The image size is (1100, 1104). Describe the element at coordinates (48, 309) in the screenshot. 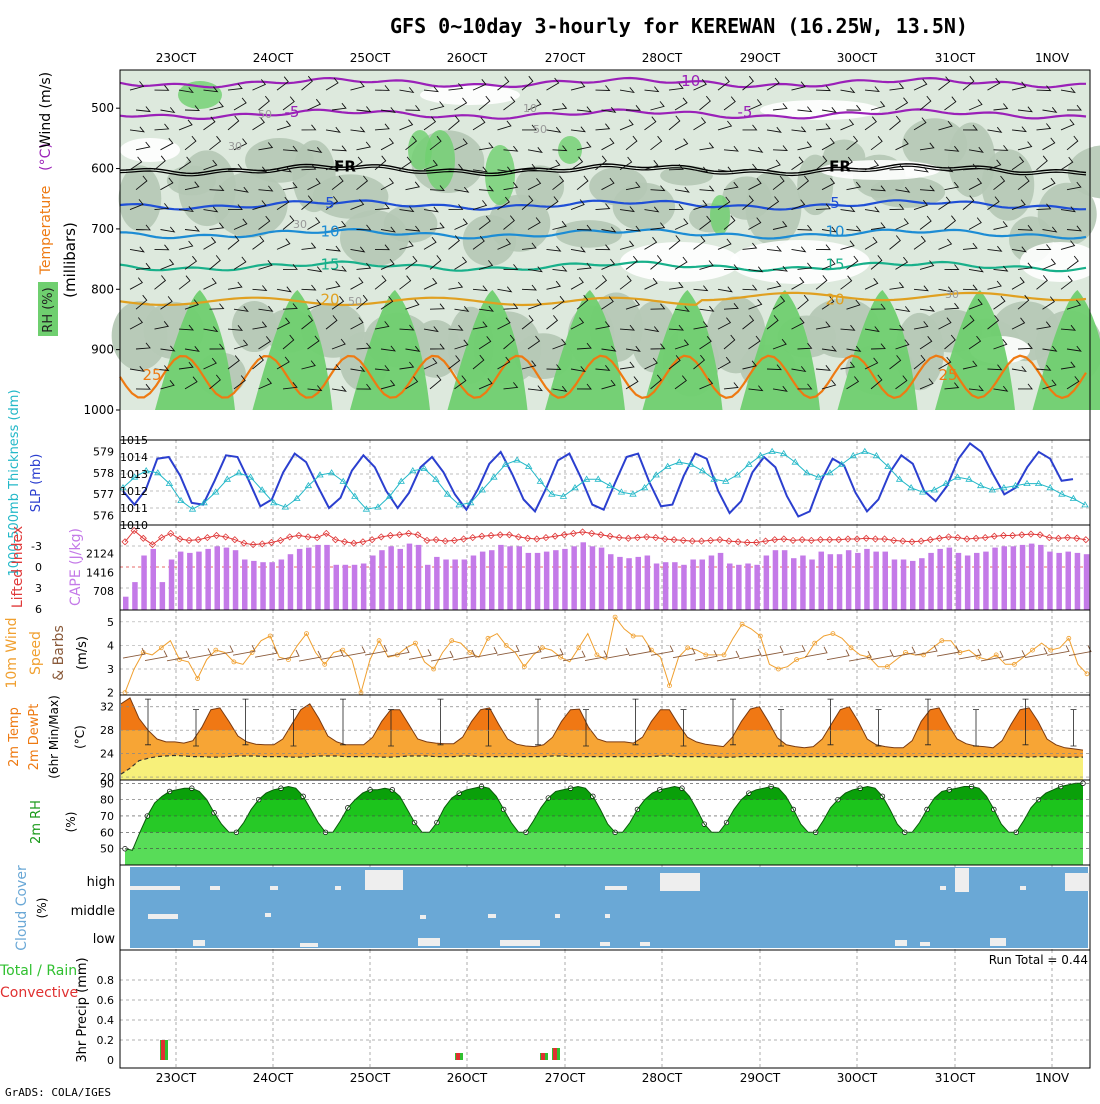

I see `rh-legend-label: RH (%)` at that location.